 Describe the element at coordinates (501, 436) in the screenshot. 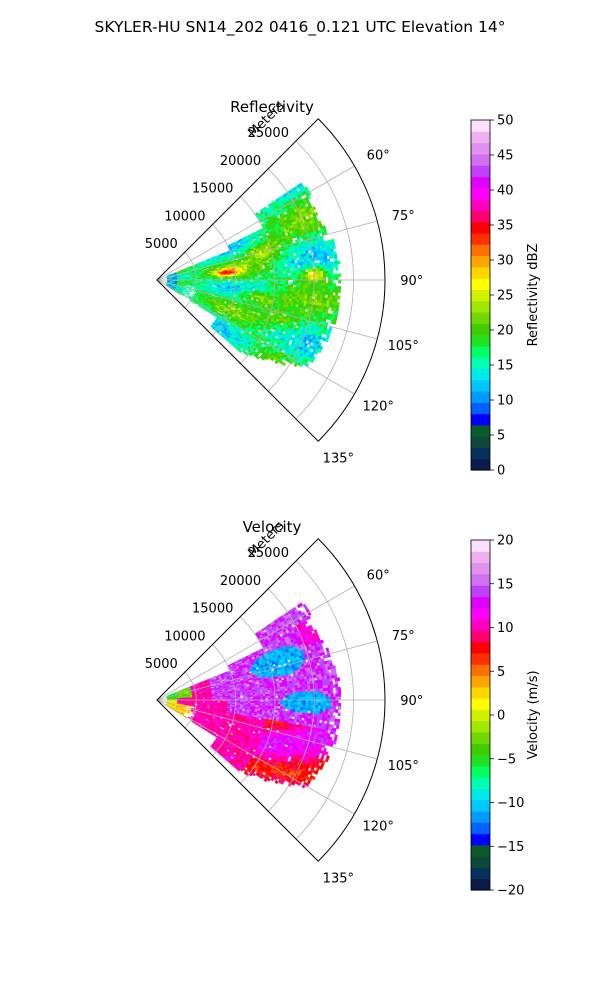

I see `colorbar-tick-label: 5` at that location.